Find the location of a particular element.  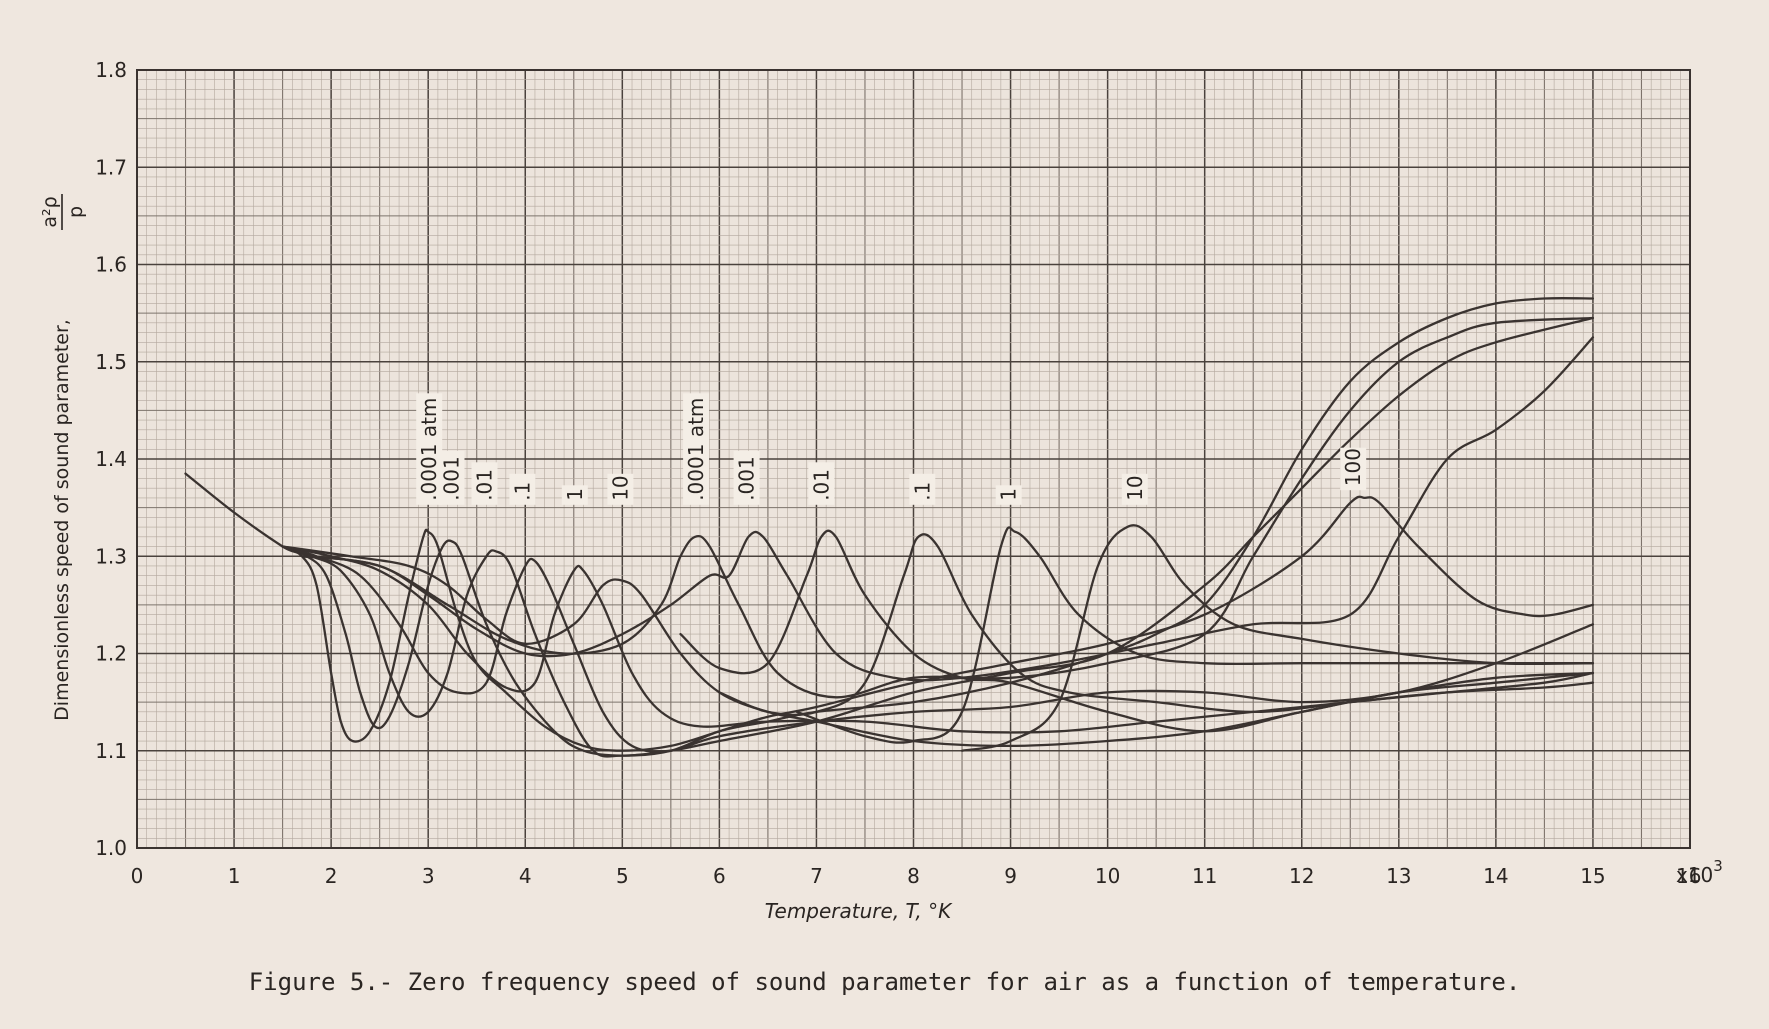

x-multiplier-label: x10 is located at coordinates (1694, 875).